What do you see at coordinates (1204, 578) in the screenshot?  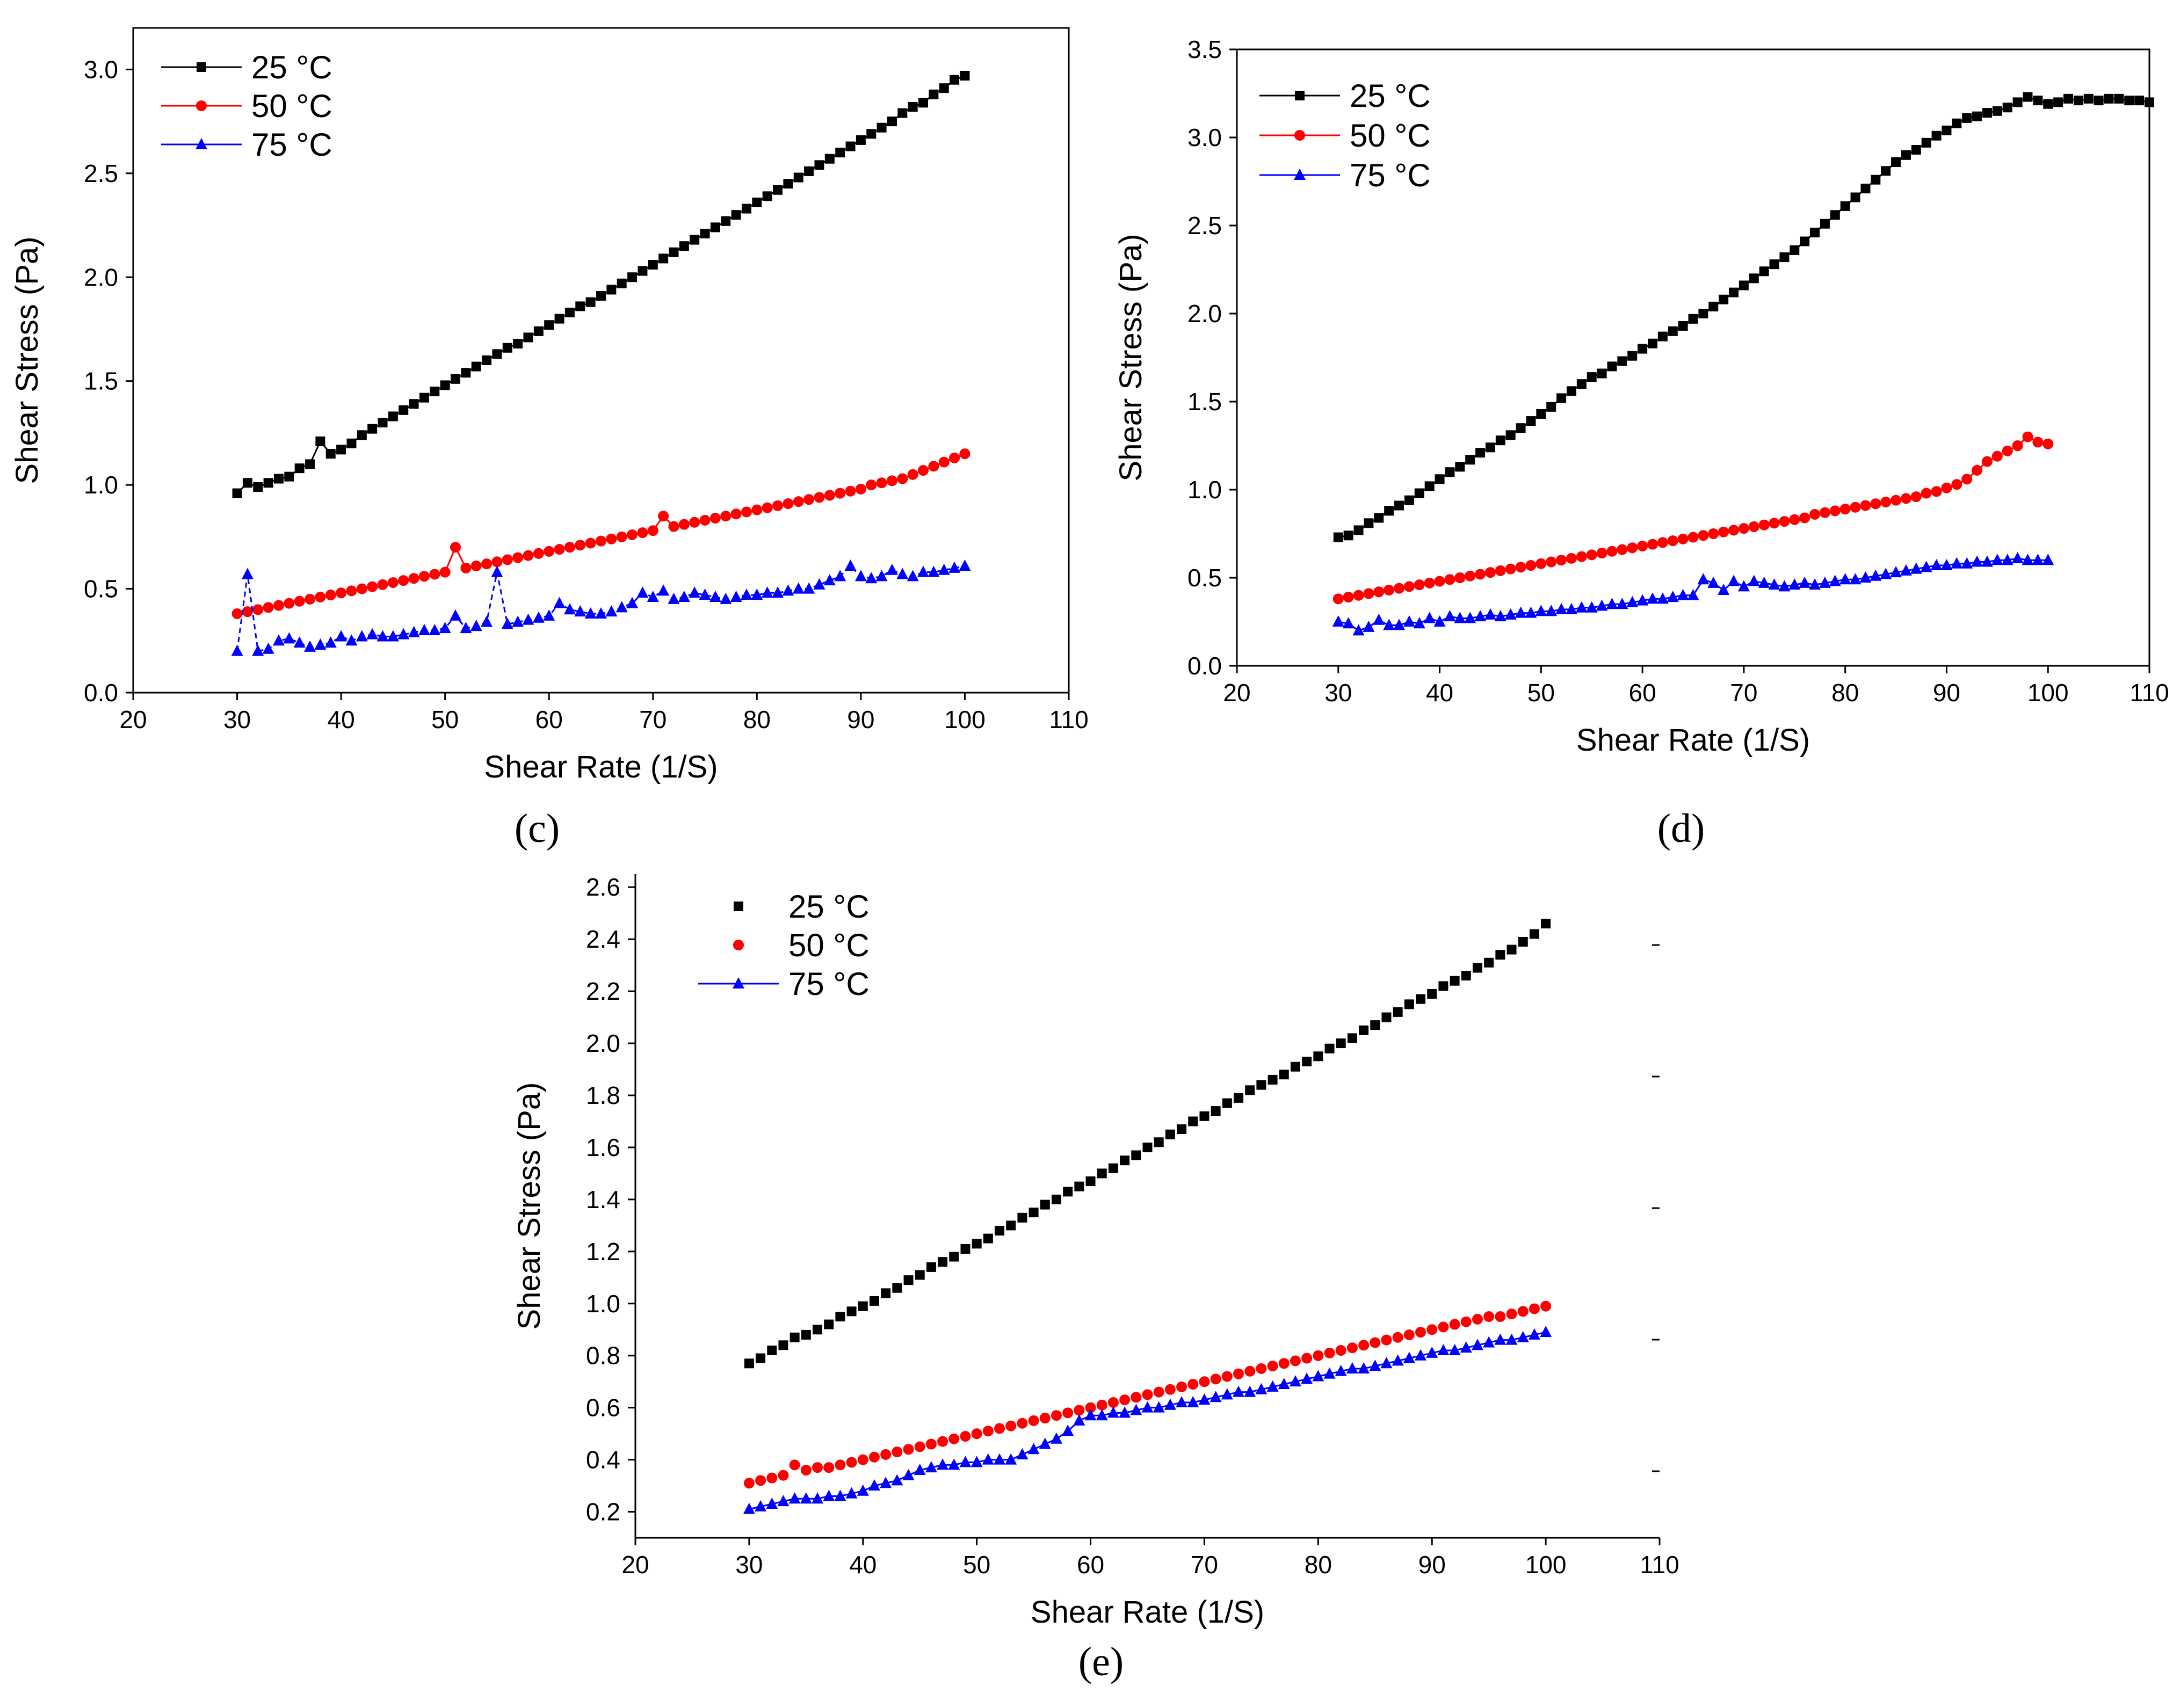 I see `y-tick-label: 0.5` at bounding box center [1204, 578].